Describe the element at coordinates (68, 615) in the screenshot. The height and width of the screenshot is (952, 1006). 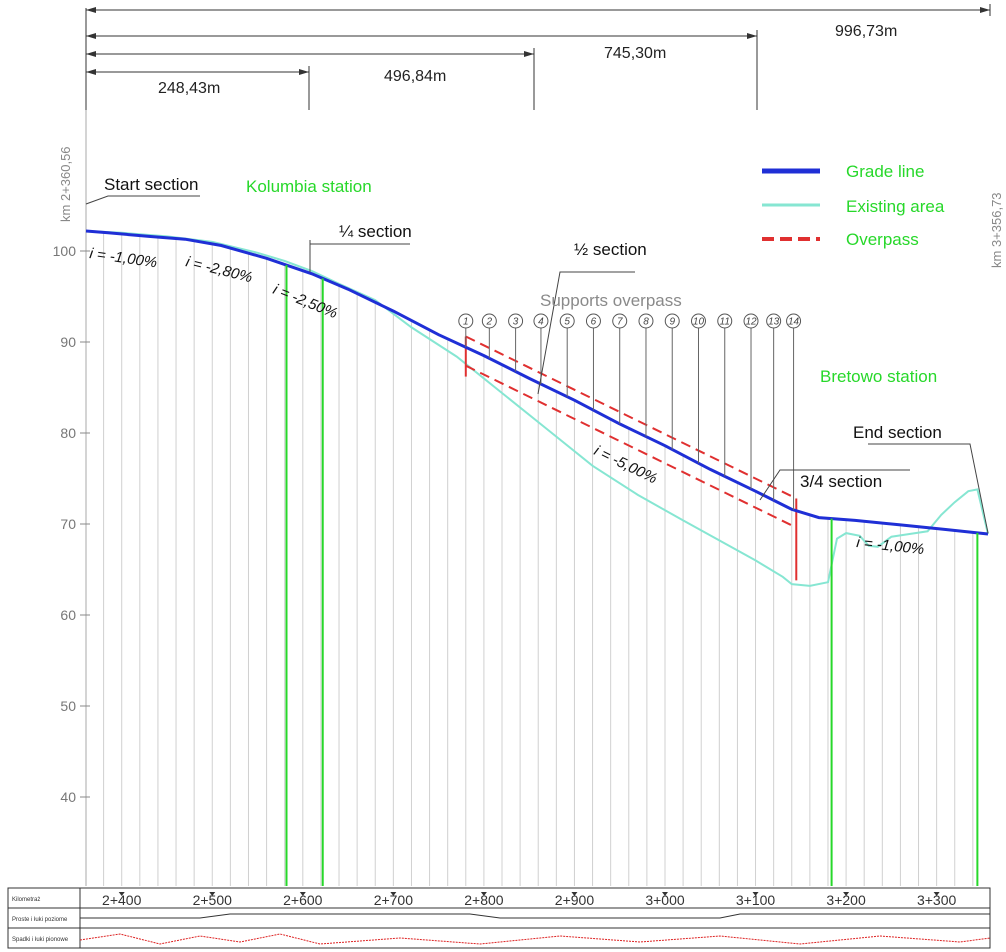
I see `y-tick-label: 60` at that location.